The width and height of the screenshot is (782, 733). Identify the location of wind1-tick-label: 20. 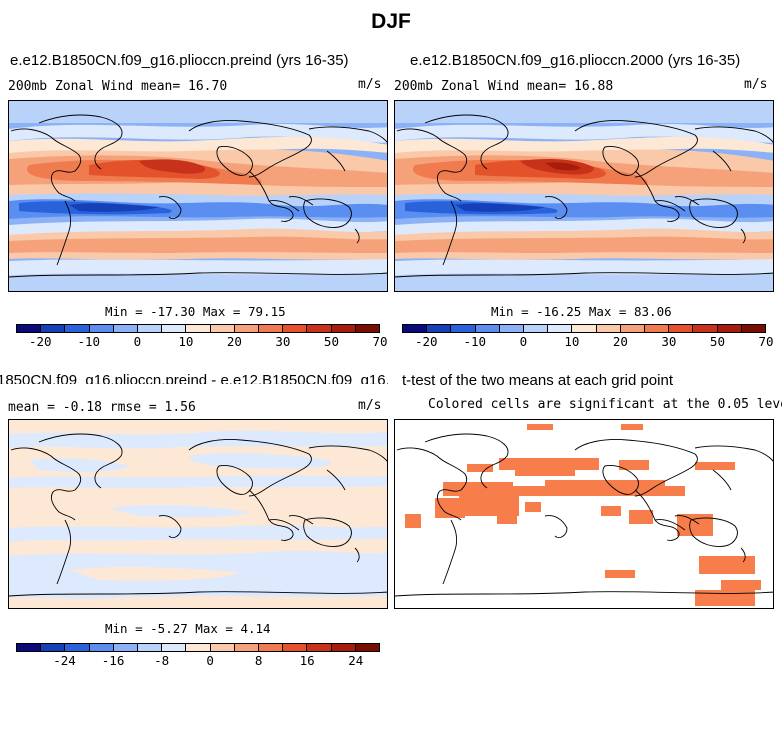
(234, 341).